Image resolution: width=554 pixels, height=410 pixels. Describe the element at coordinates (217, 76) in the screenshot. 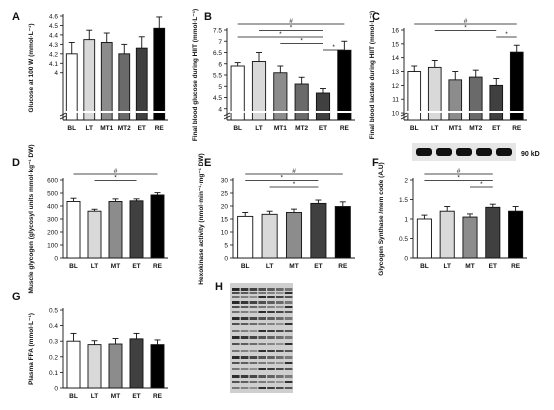

I see `y-tick-label: 5.5` at that location.